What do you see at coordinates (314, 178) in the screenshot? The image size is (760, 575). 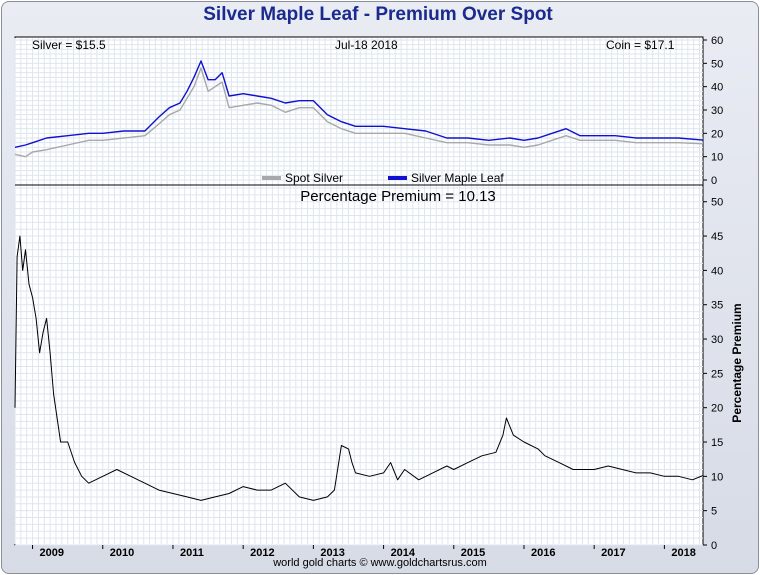 I see `legend-label-spot: Spot Silver` at bounding box center [314, 178].